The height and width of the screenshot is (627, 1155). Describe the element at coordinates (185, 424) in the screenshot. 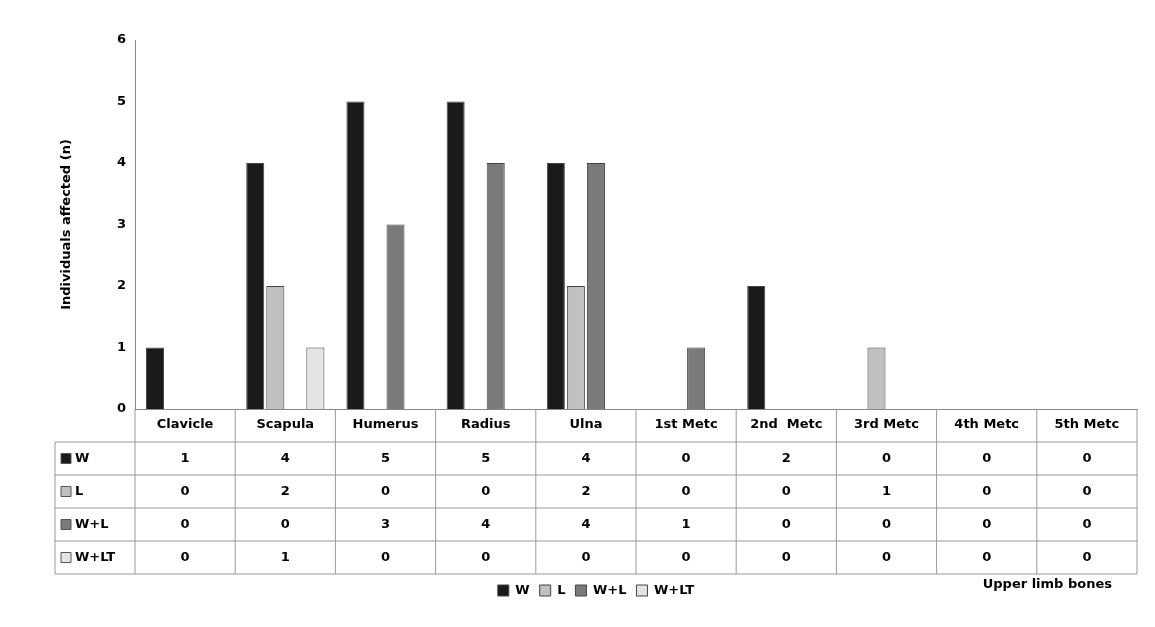

I see `x-tick-label: Clavicle` at that location.